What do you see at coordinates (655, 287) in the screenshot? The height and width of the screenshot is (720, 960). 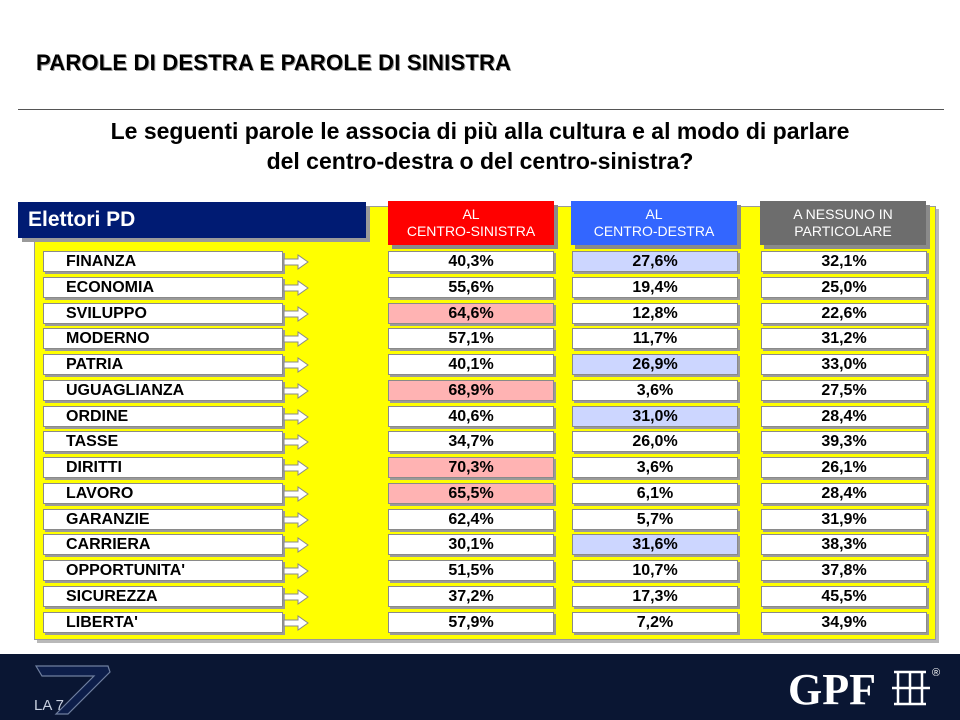 I see `cell-centro-destra: 19,4%` at bounding box center [655, 287].